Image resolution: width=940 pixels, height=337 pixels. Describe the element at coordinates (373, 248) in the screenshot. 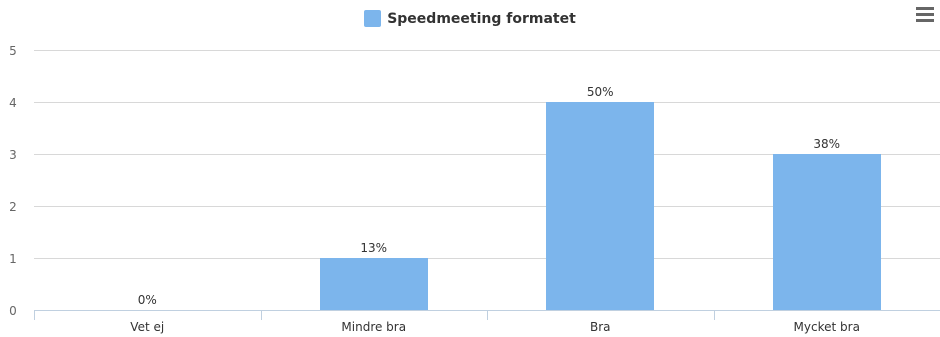

I see `data-label: 13%` at that location.